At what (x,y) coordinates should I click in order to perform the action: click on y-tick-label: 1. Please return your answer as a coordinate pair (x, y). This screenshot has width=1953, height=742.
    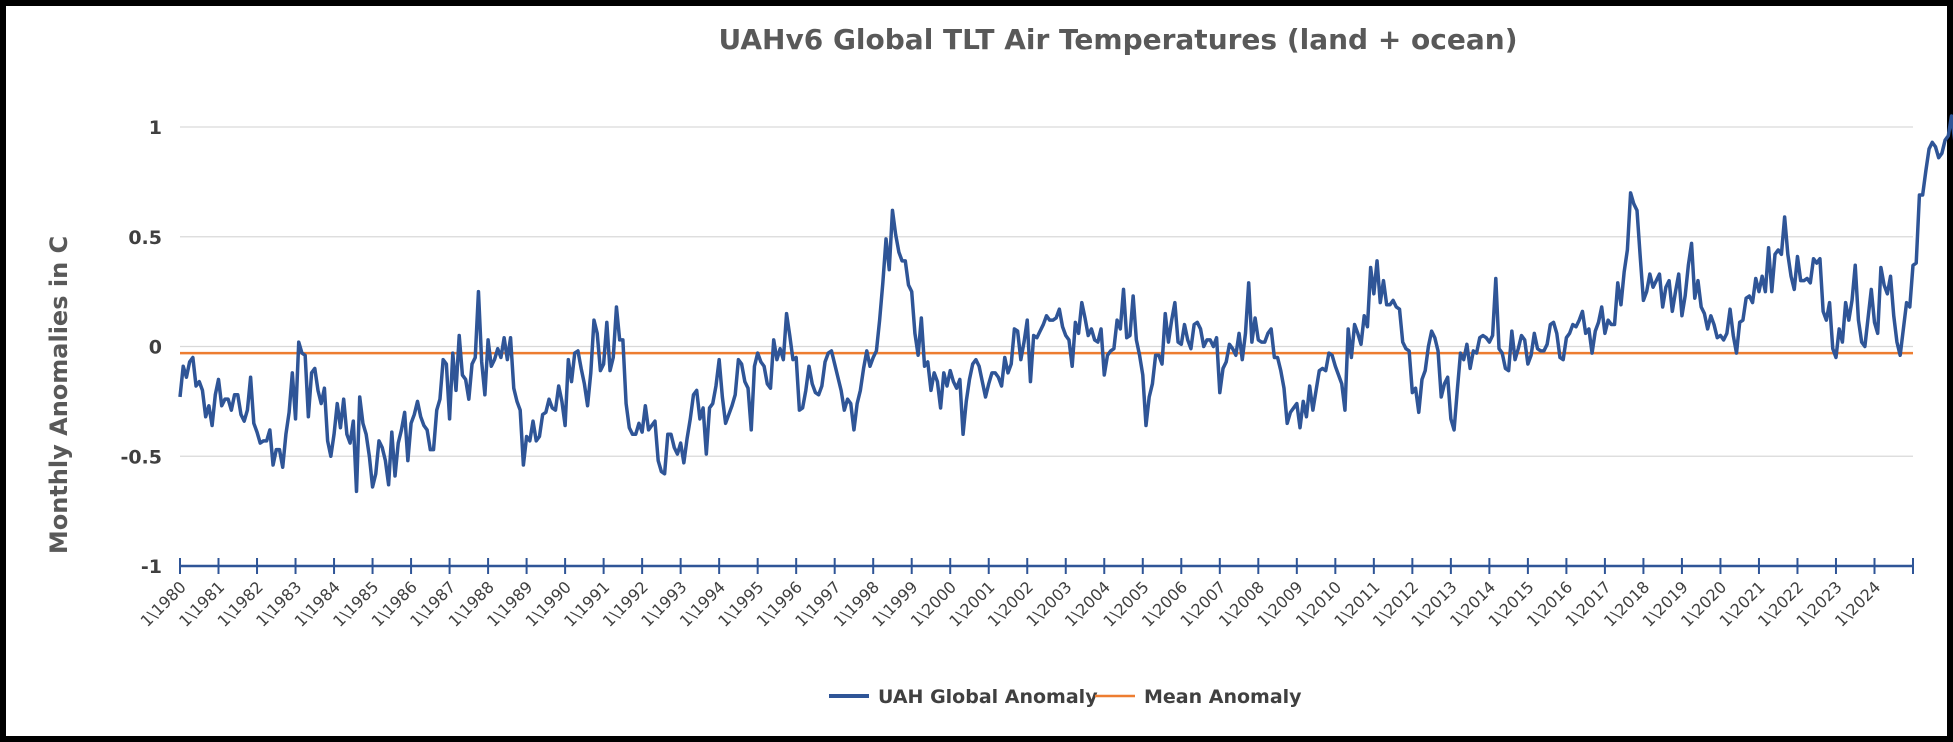
    Looking at the image, I should click on (155, 128).